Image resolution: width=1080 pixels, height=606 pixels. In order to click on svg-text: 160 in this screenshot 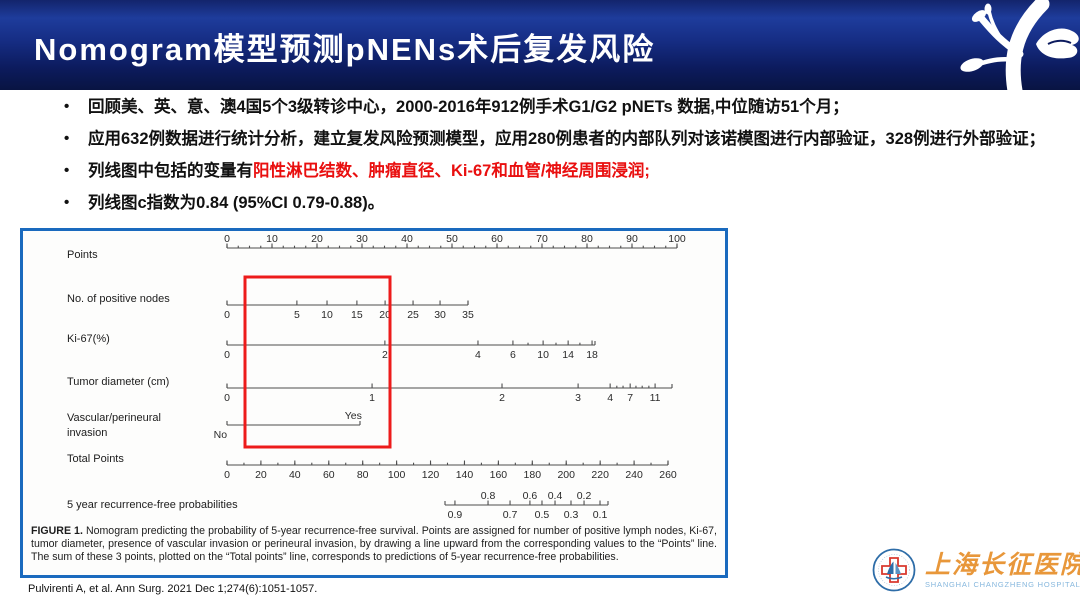, I will do `click(499, 475)`.